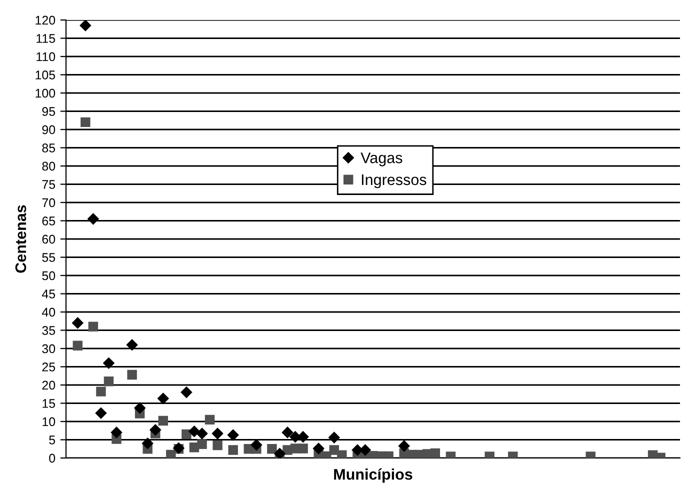 The height and width of the screenshot is (495, 686). I want to click on y-tick-label: 5, so click(52, 440).